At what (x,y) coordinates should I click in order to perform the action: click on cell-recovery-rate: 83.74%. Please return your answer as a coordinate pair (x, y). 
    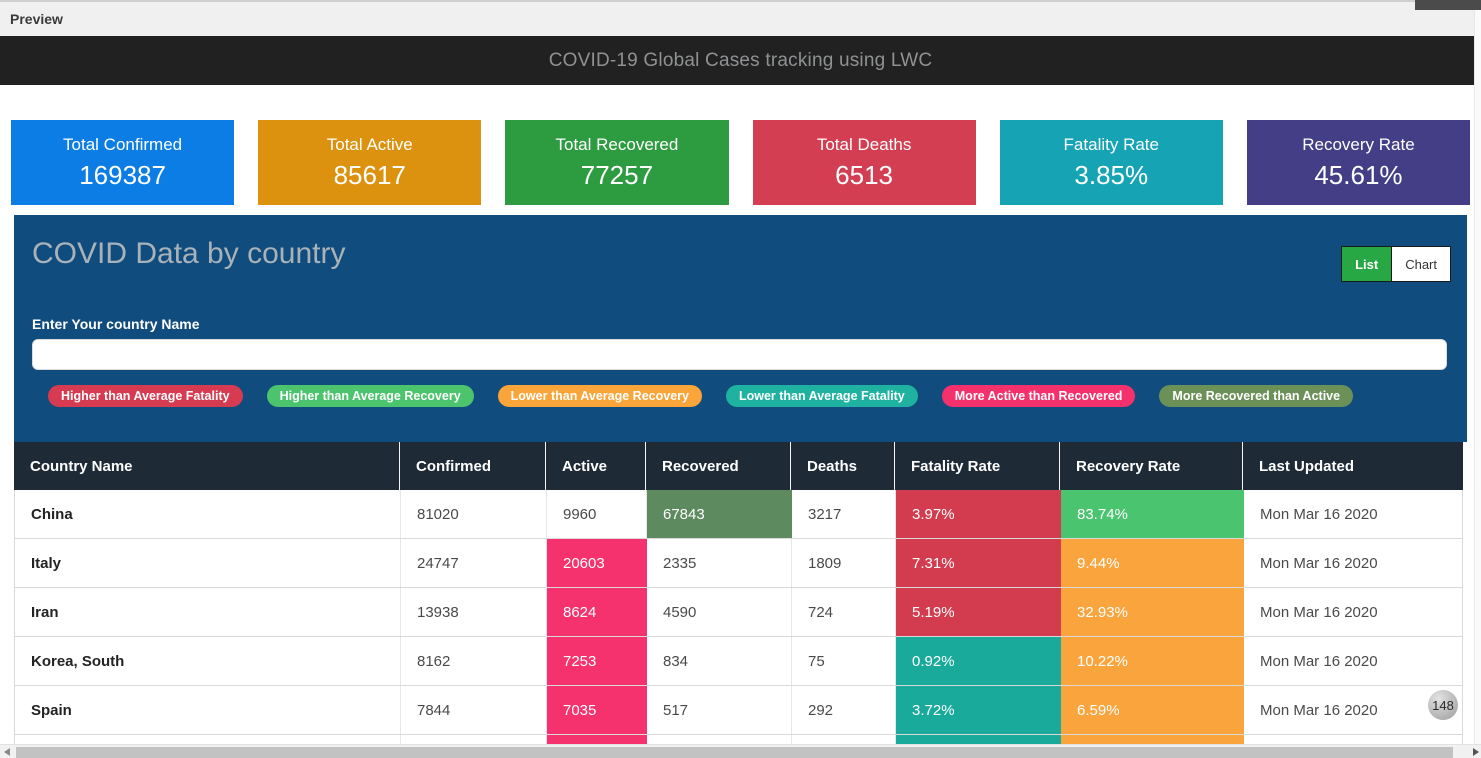
    Looking at the image, I should click on (1152, 514).